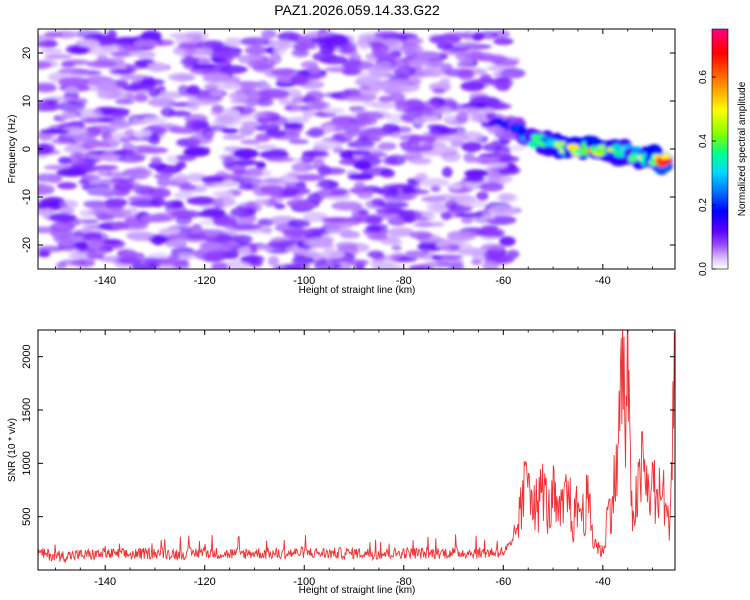 The width and height of the screenshot is (750, 600). What do you see at coordinates (703, 269) in the screenshot?
I see `colorbar-tick-label: 0.0` at bounding box center [703, 269].